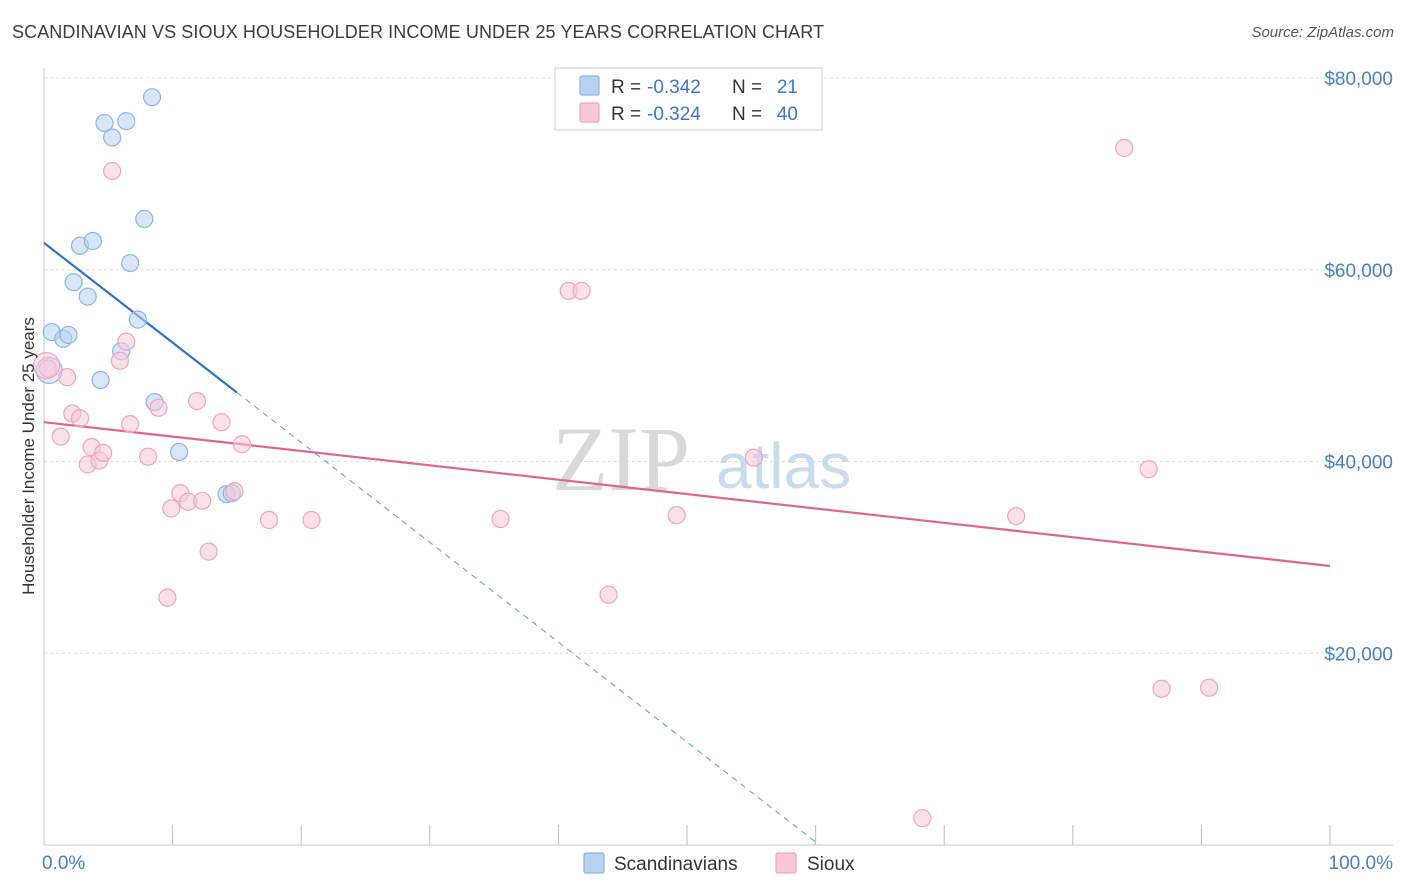 This screenshot has height=892, width=1406. What do you see at coordinates (1358, 463) in the screenshot?
I see `y-tick-label-40000: $40,000` at bounding box center [1358, 463].